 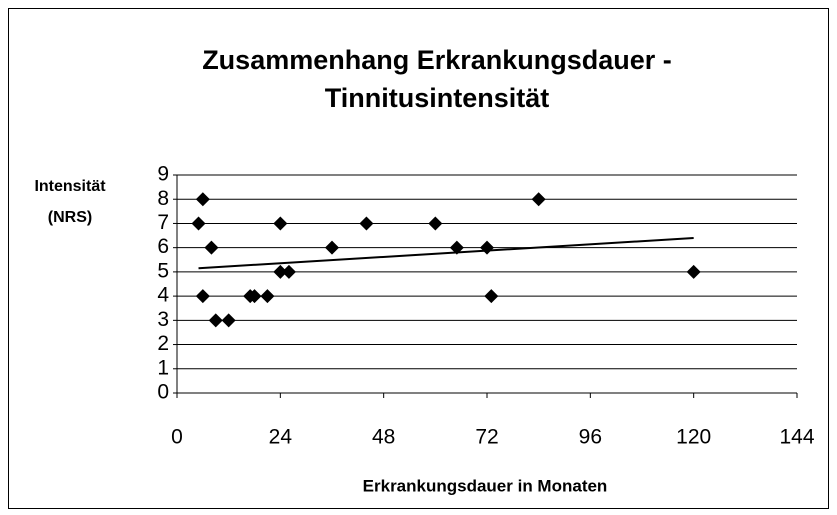 What do you see at coordinates (163, 319) in the screenshot?
I see `y-tick-label: 3` at bounding box center [163, 319].